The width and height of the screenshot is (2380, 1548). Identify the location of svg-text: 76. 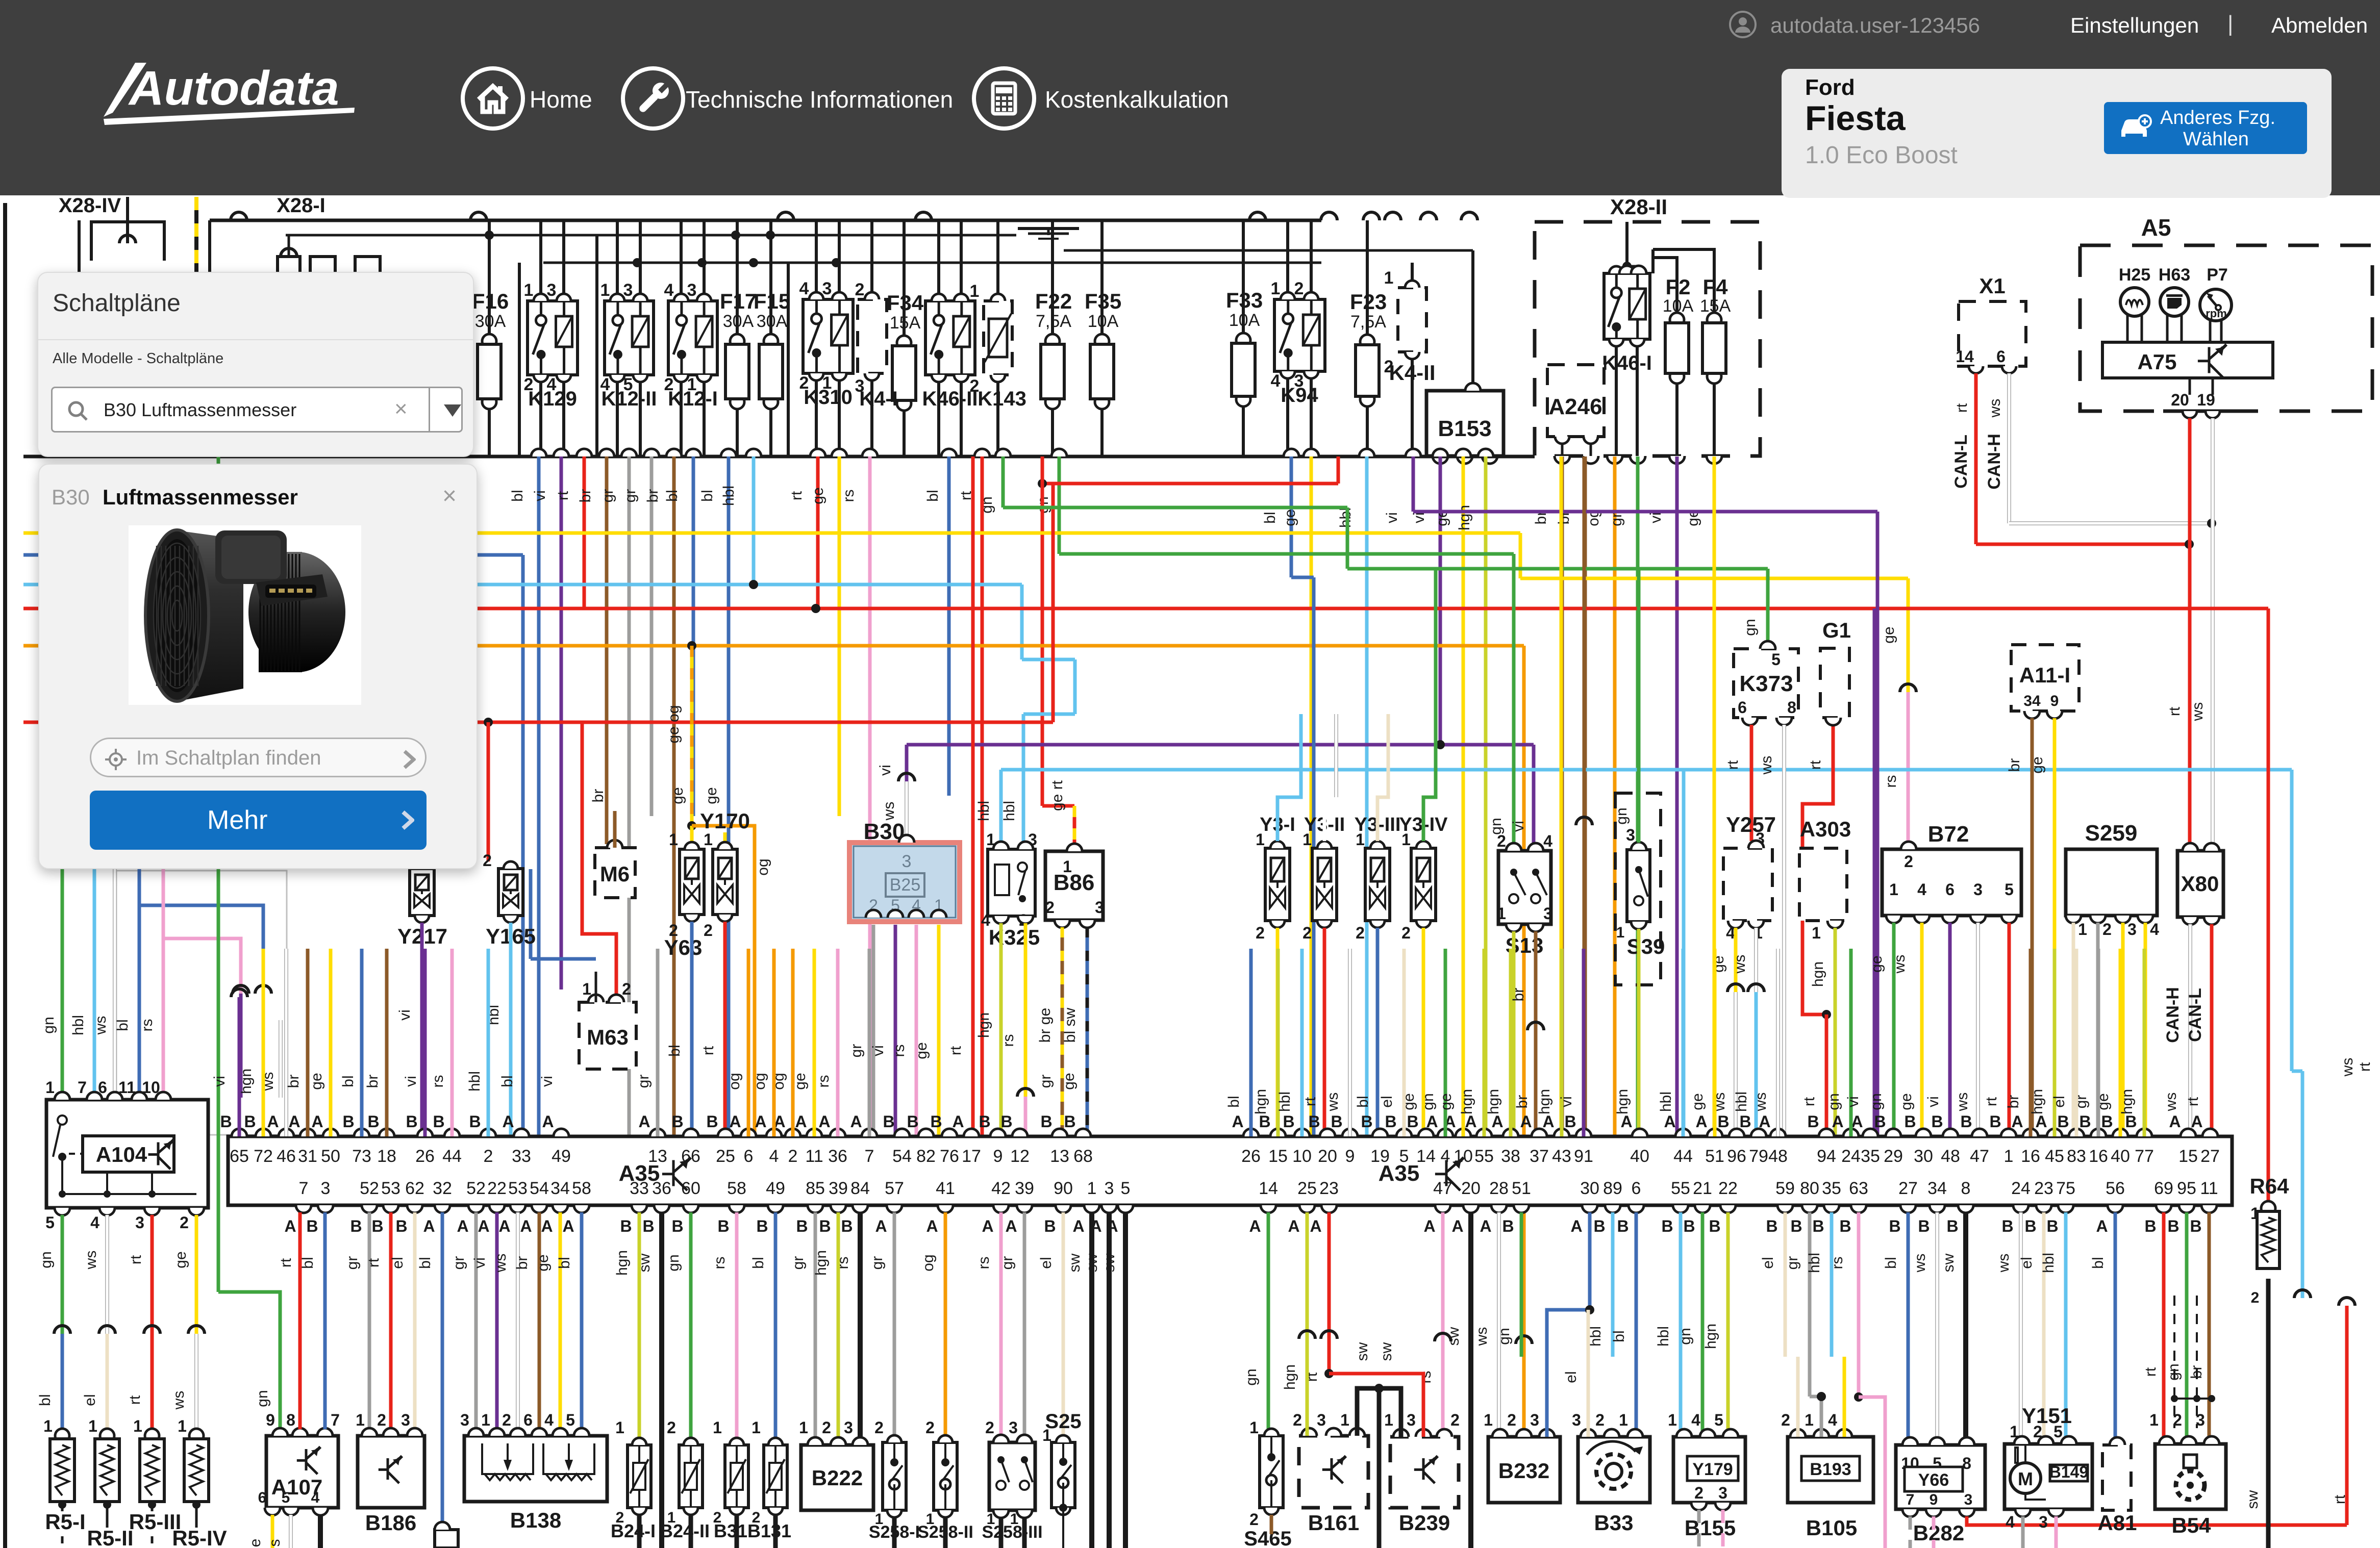
(949, 1156).